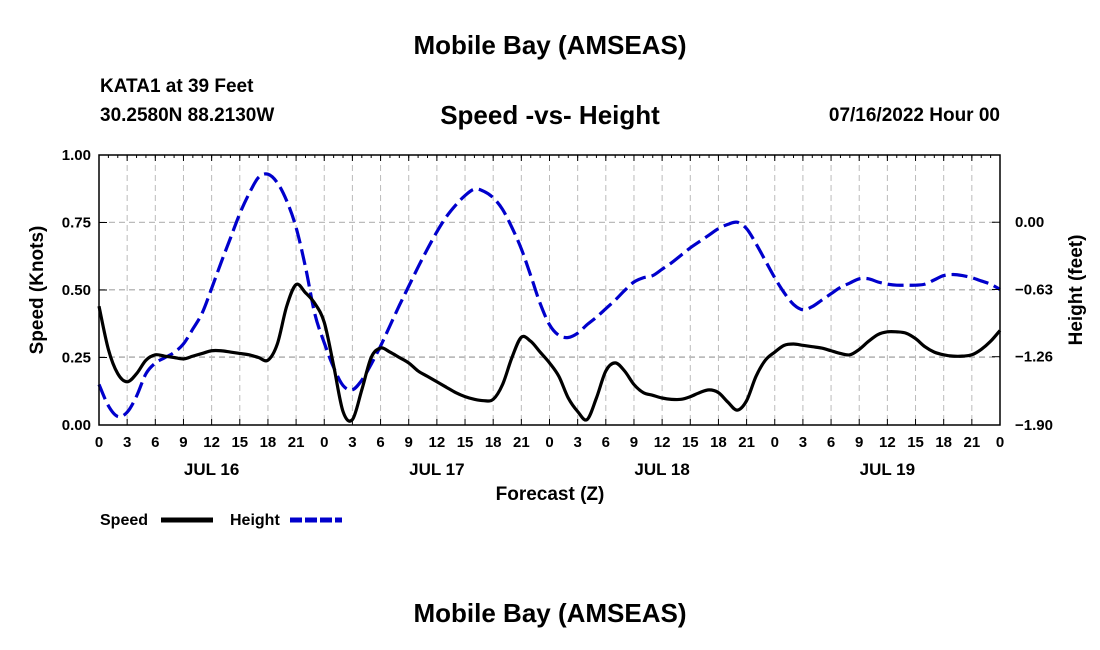 This screenshot has height=650, width=1100. Describe the element at coordinates (177, 86) in the screenshot. I see `station-label: KATA1 at 39 Feet` at that location.